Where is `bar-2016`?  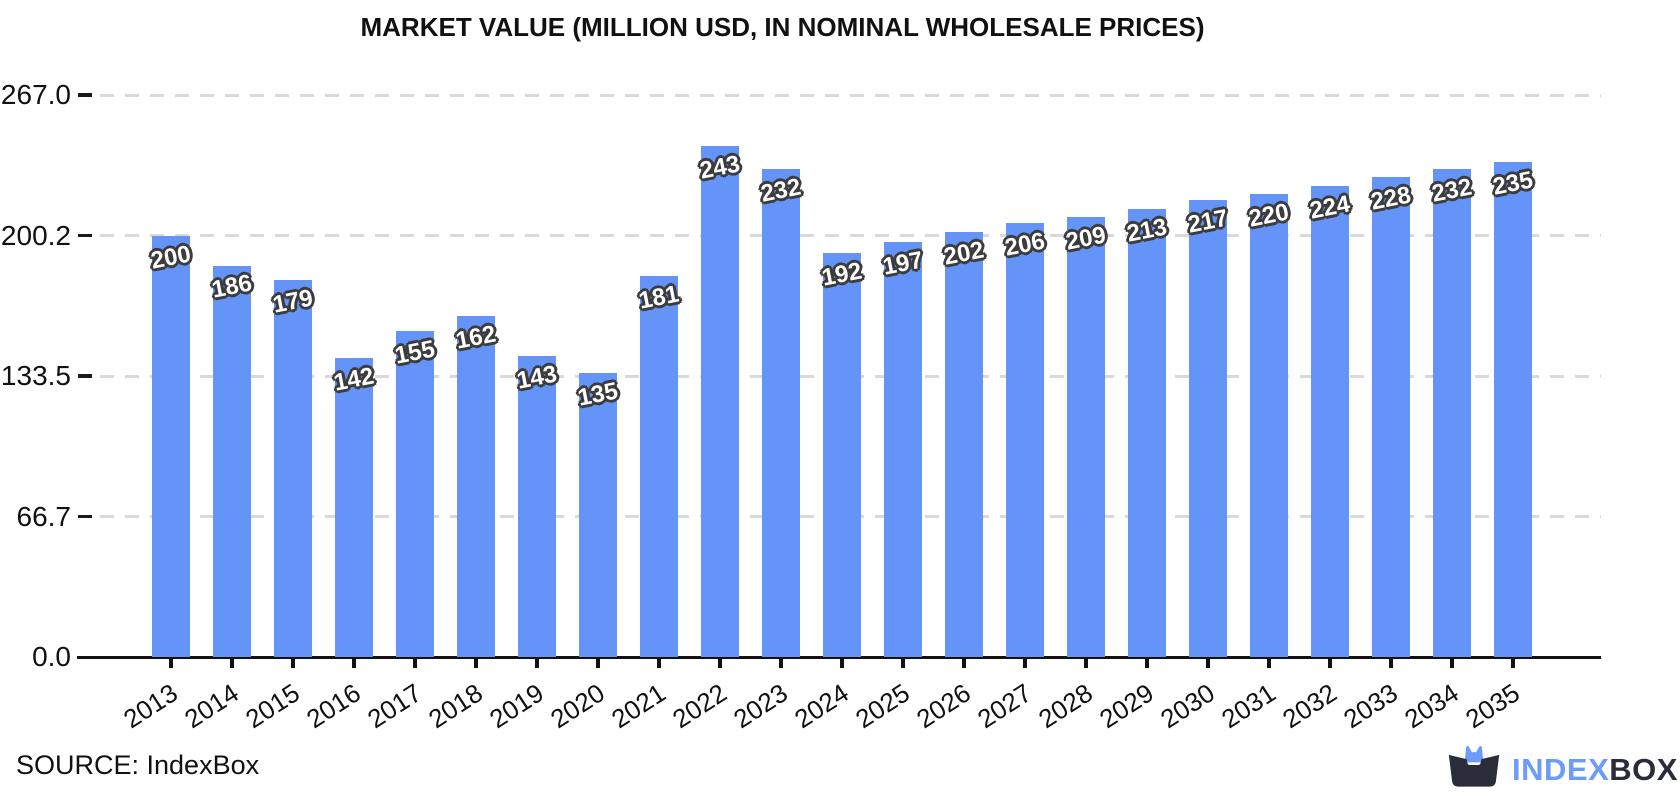
bar-2016 is located at coordinates (354, 507).